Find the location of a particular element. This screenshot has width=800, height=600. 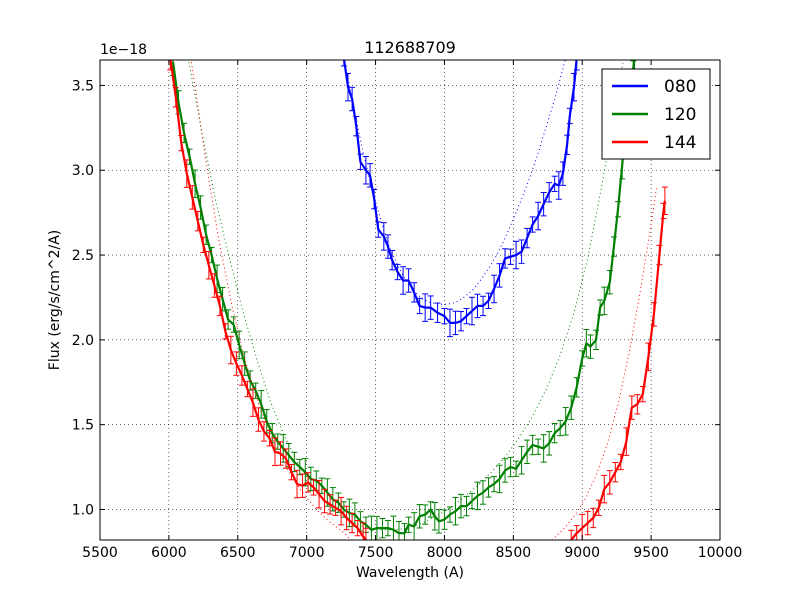

y-offset-label: 1e−18 is located at coordinates (123, 50).